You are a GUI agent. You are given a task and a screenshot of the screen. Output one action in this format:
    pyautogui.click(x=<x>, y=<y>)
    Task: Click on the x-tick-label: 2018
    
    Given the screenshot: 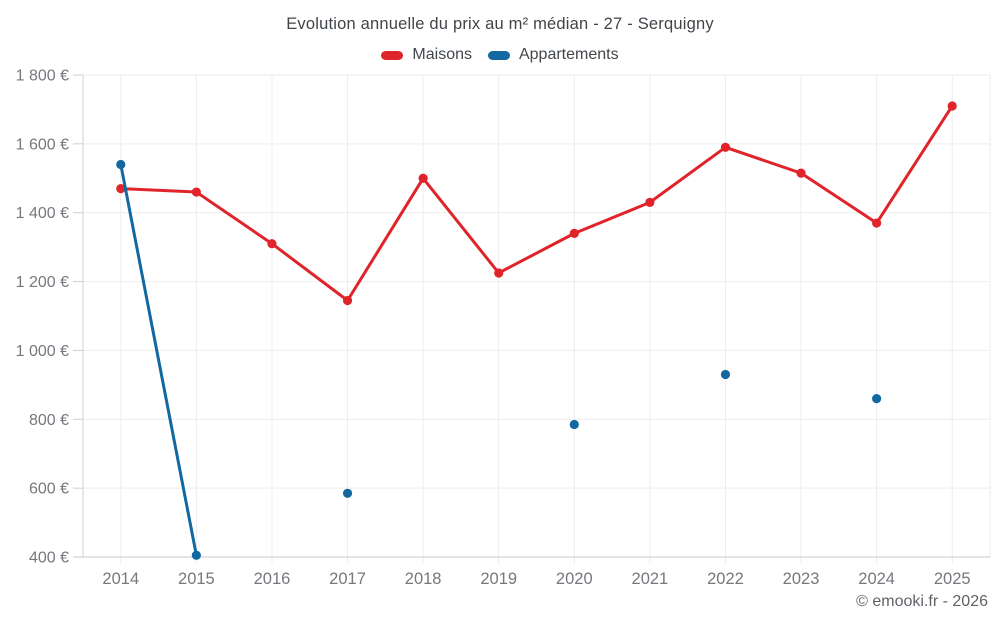 What is the action you would take?
    pyautogui.click(x=423, y=579)
    